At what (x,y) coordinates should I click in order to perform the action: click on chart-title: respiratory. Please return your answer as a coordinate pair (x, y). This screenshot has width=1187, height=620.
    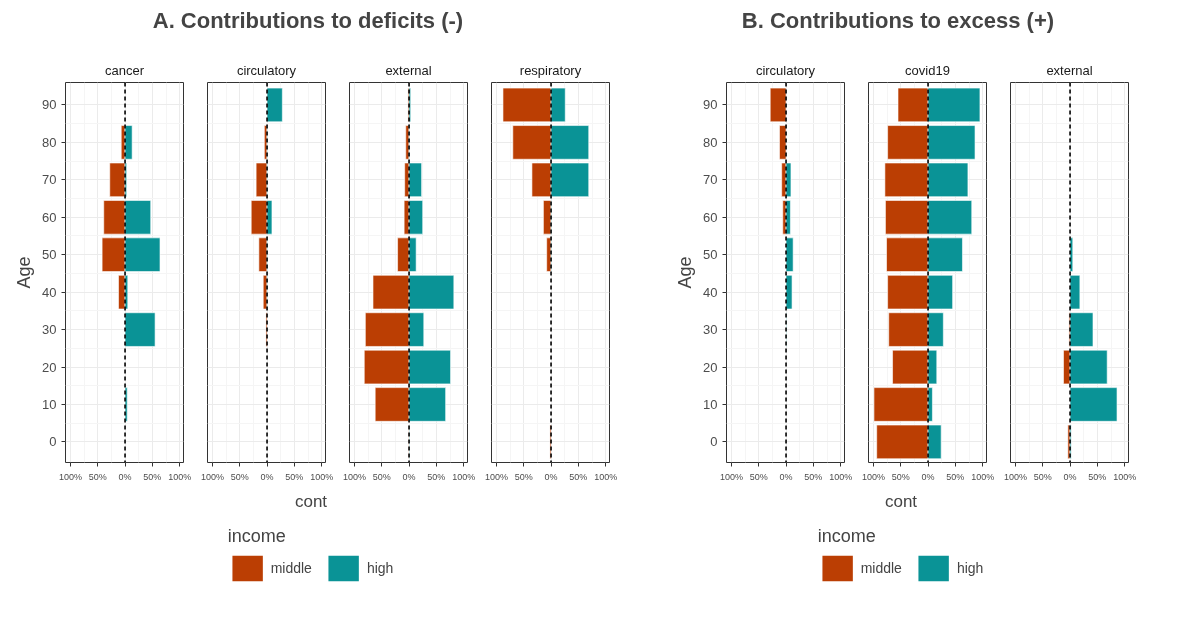
    Looking at the image, I should click on (550, 70).